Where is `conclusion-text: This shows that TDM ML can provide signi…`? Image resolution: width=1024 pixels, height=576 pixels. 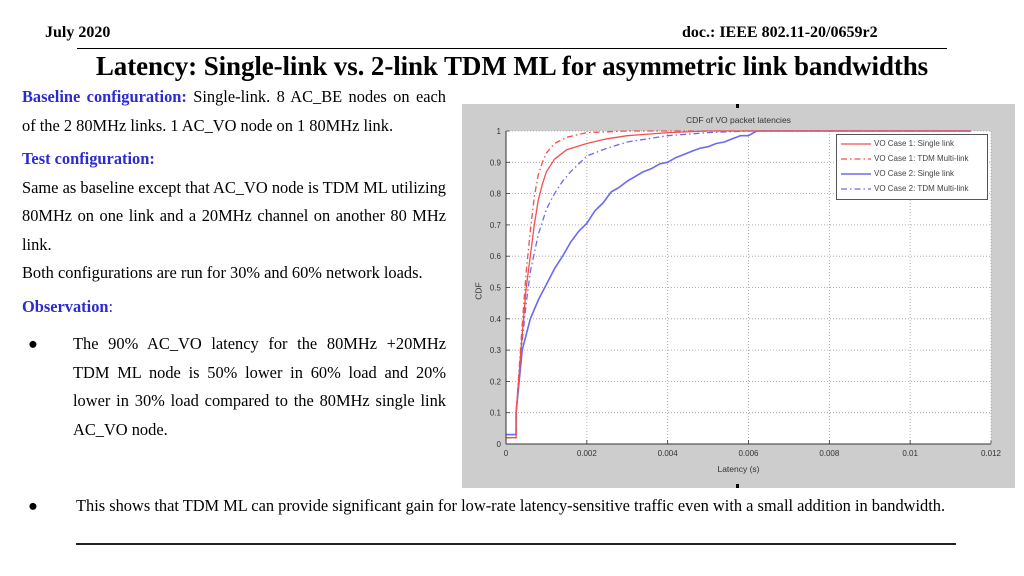
conclusion-text: This shows that TDM ML can provide signi… is located at coordinates (511, 505).